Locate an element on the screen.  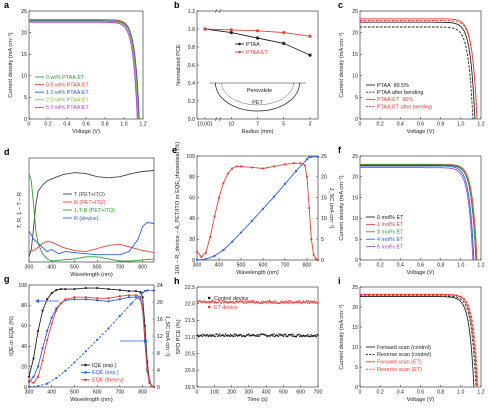
y-tick-label: 0.2 is located at coordinates (191, 102).